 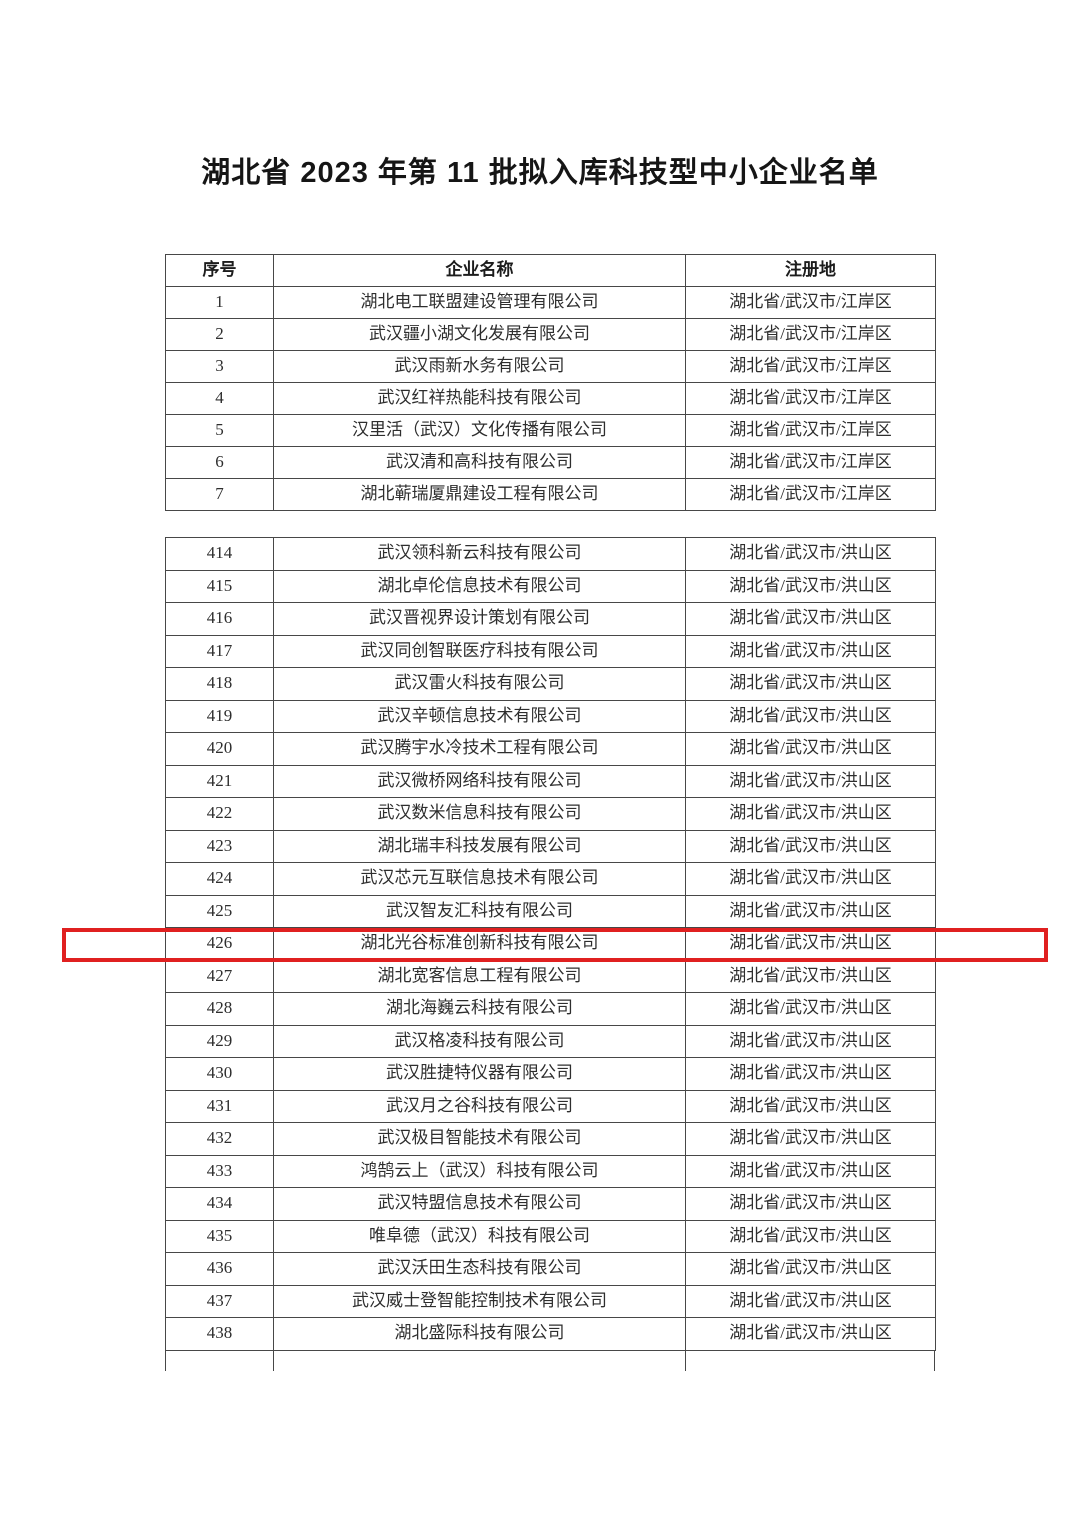 I want to click on row-number: 434, so click(x=219, y=1204).